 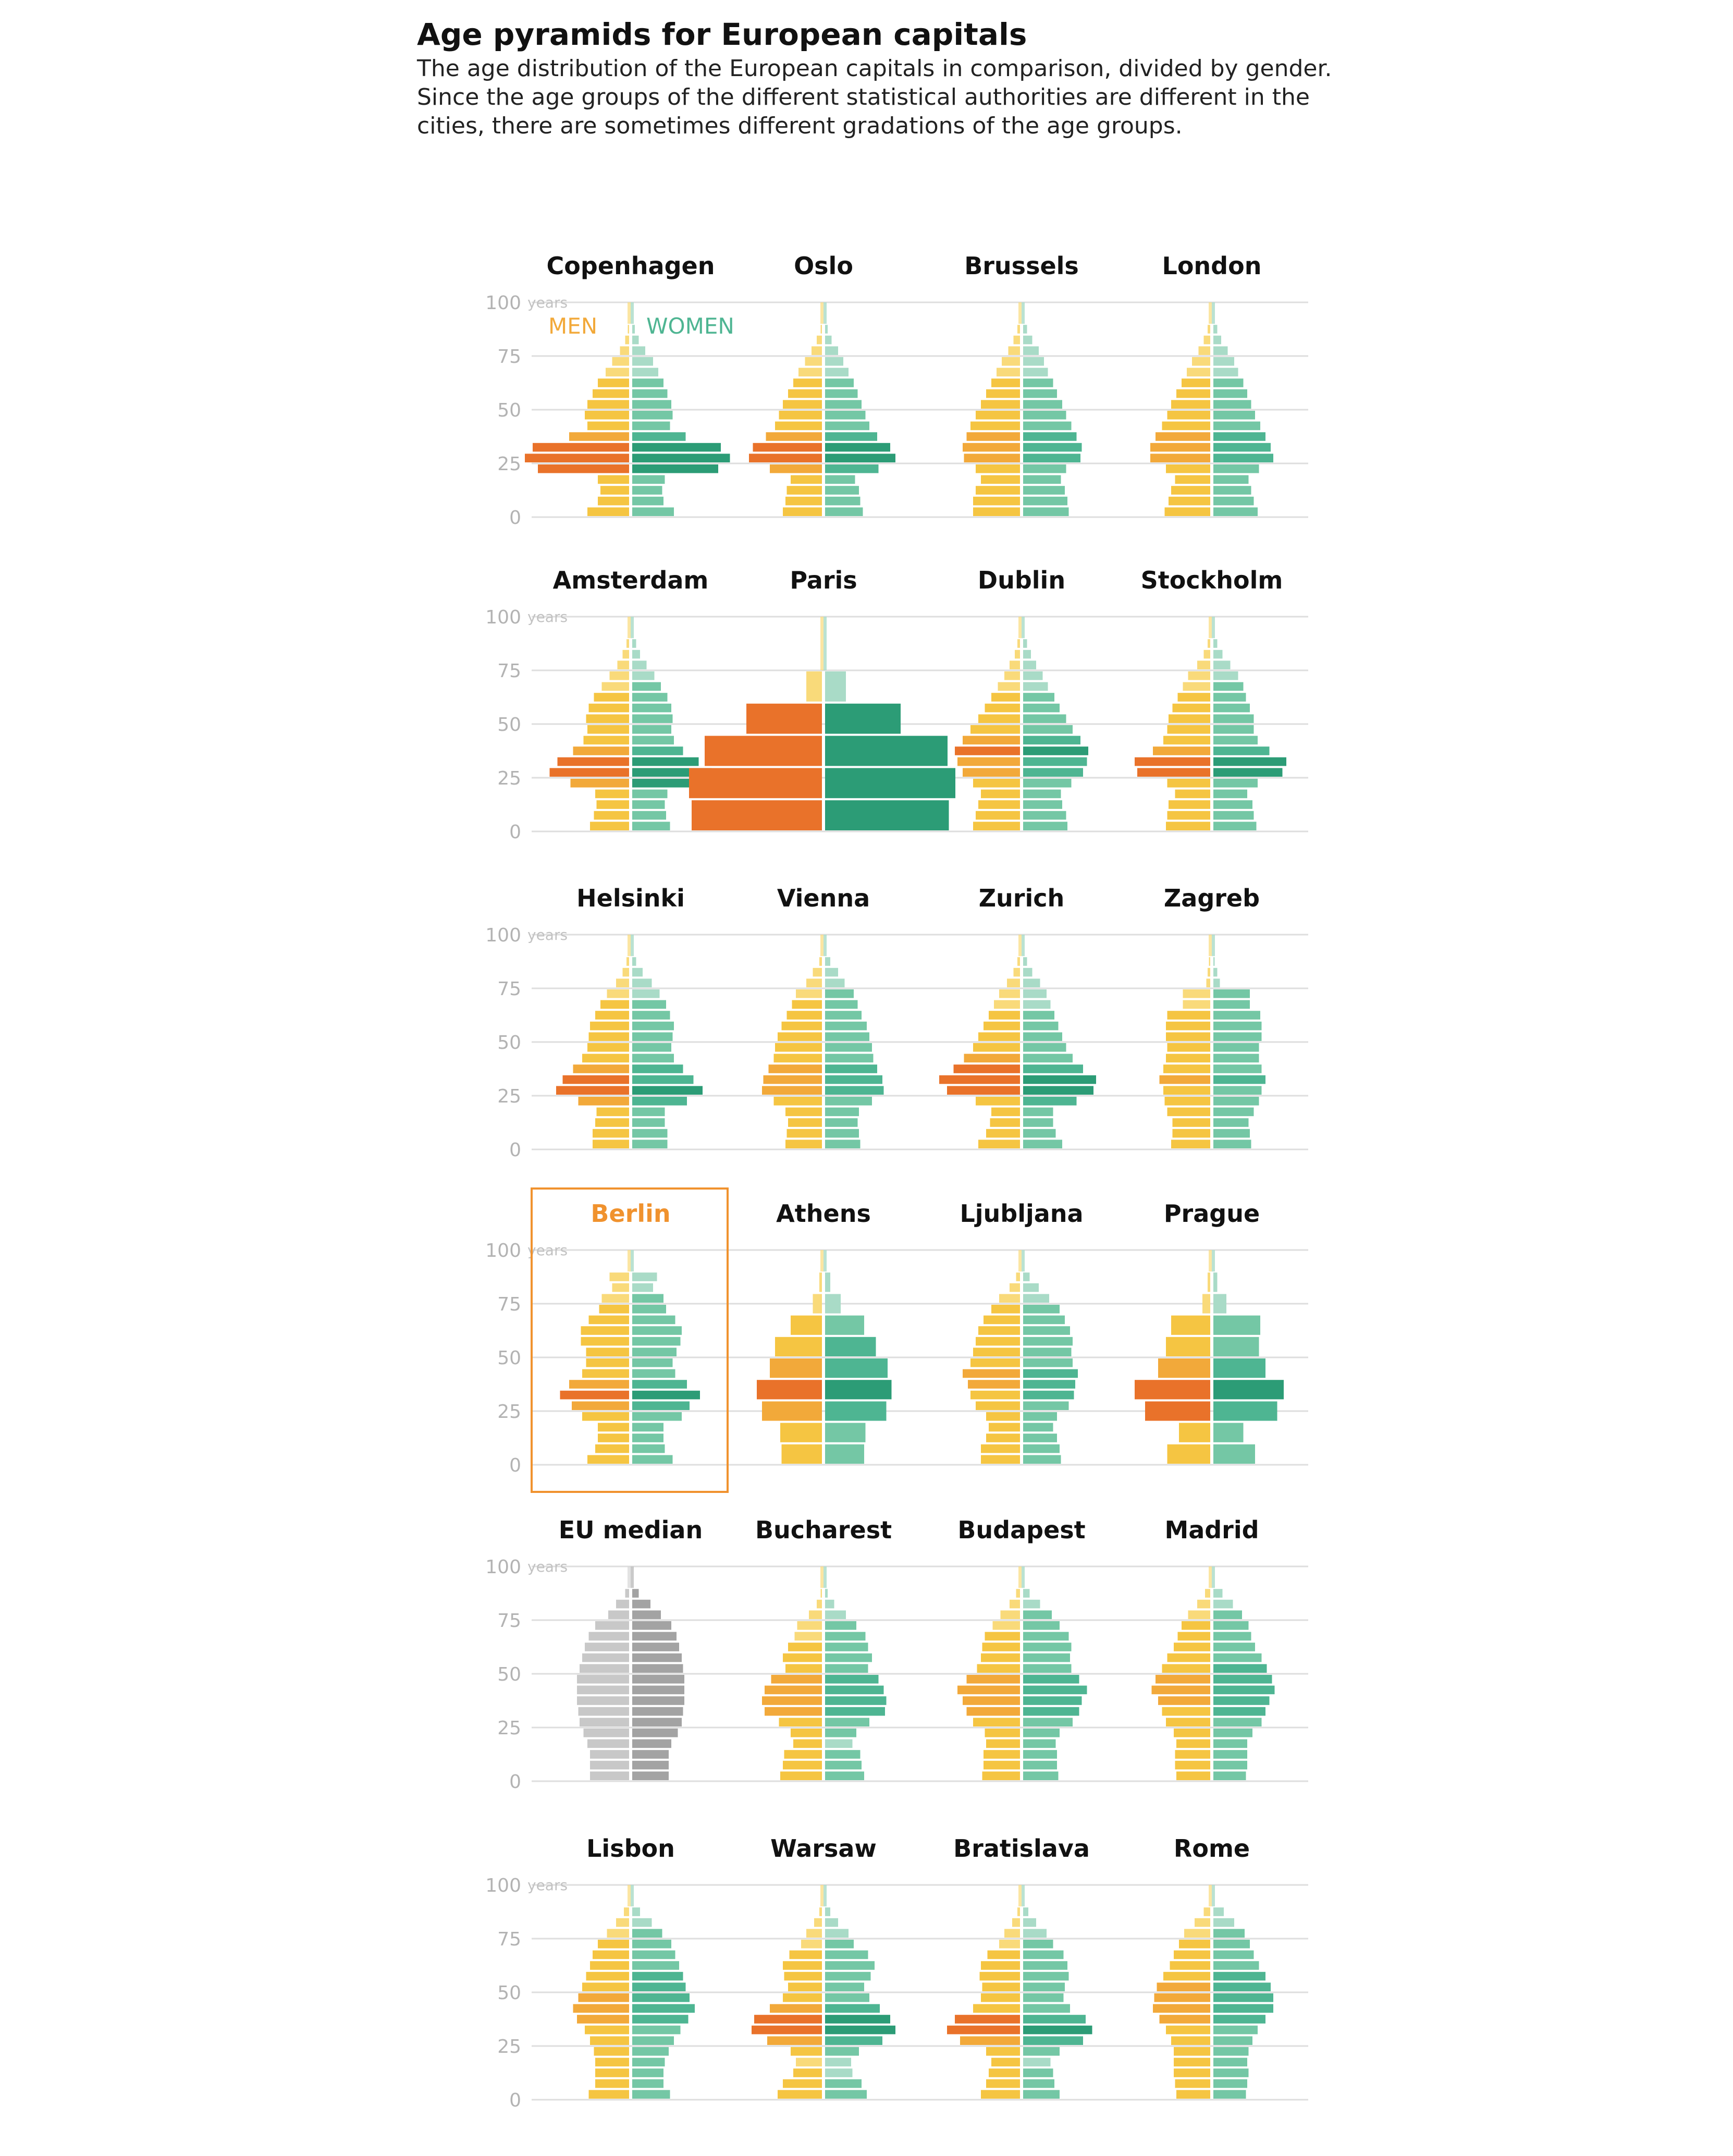 I want to click on bar-women-amsterdam, so click(x=646, y=686).